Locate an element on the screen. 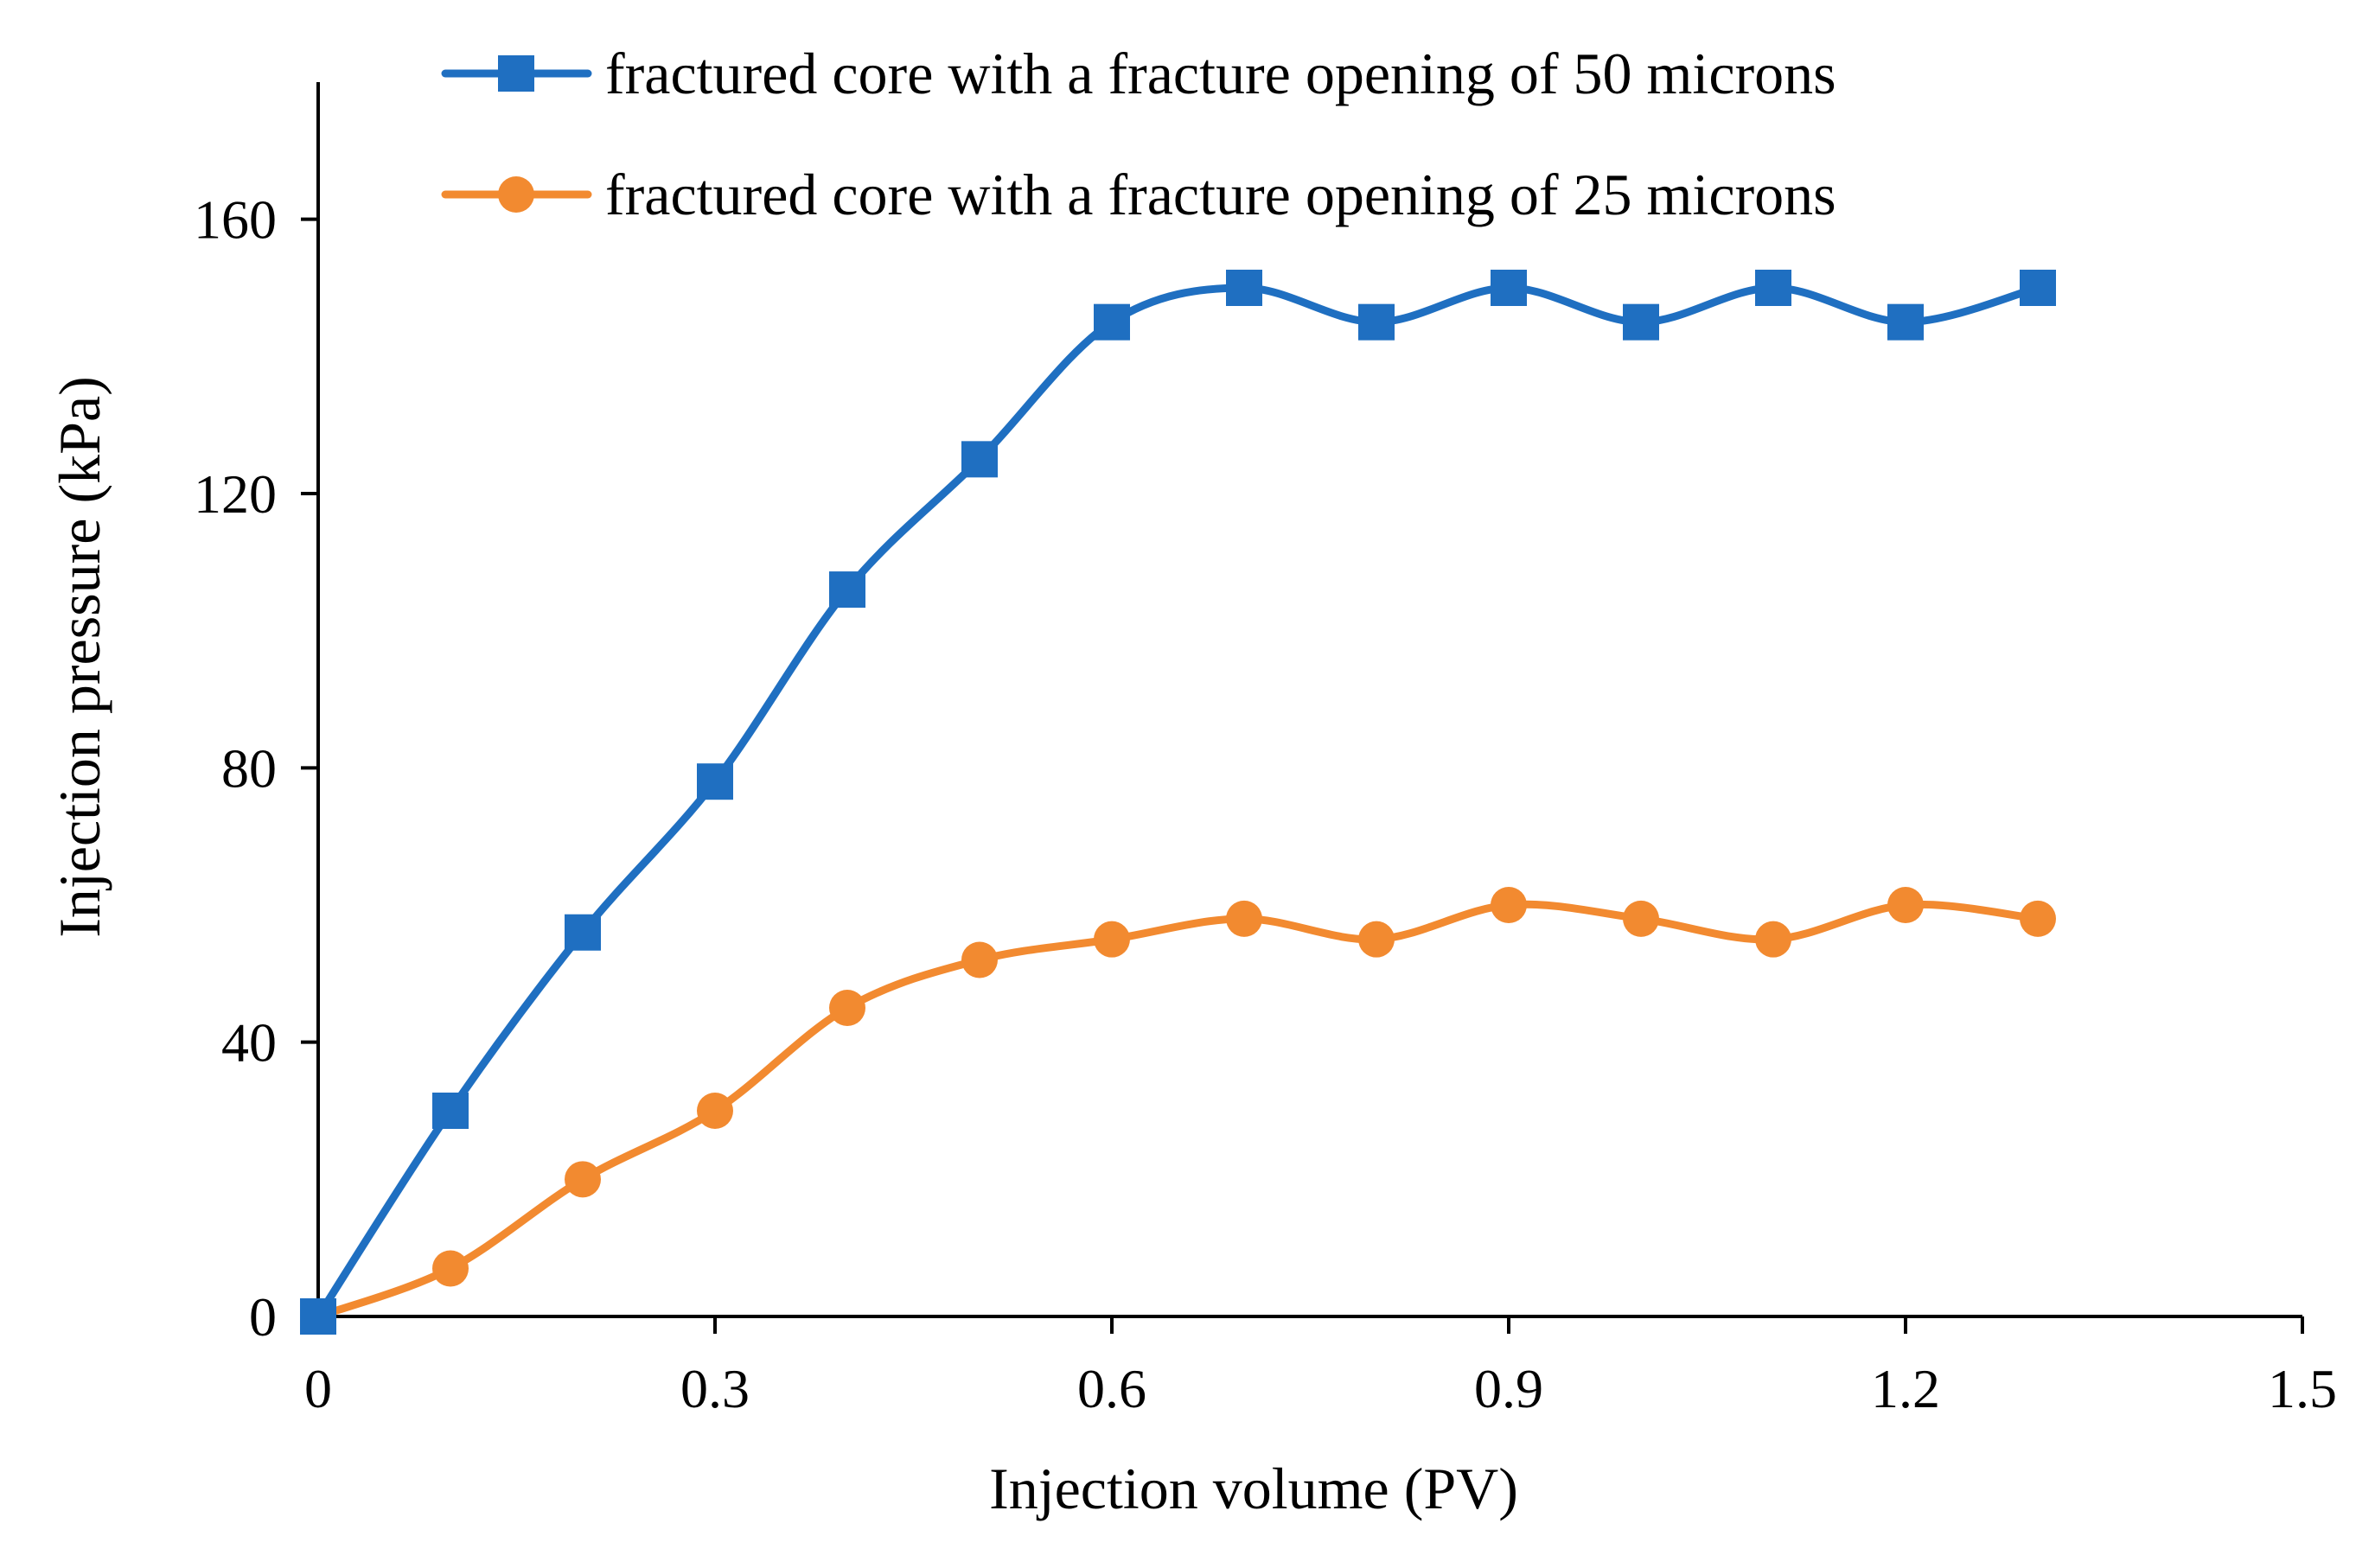 This screenshot has height=1568, width=2356. y-tick-label: 120 is located at coordinates (235, 494).